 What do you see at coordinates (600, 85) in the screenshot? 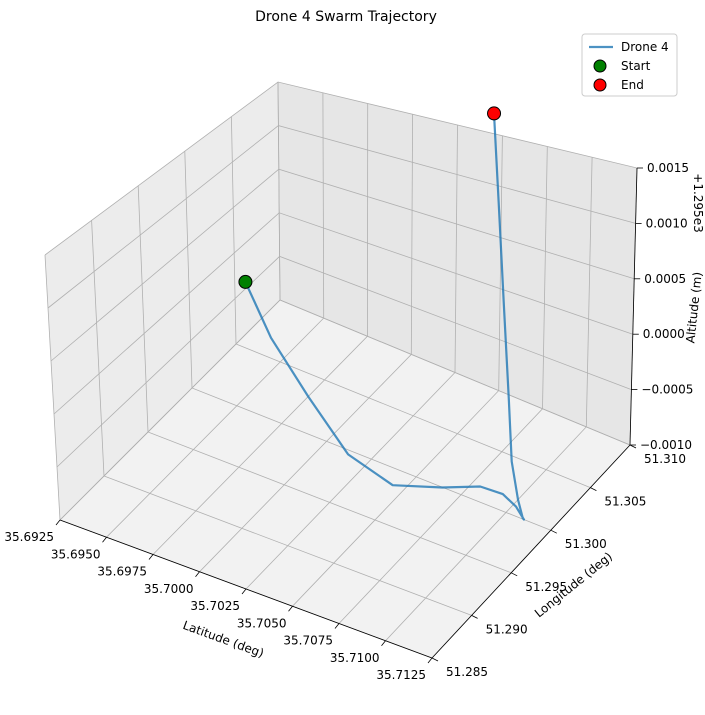
I see `legend-end-swatch` at bounding box center [600, 85].